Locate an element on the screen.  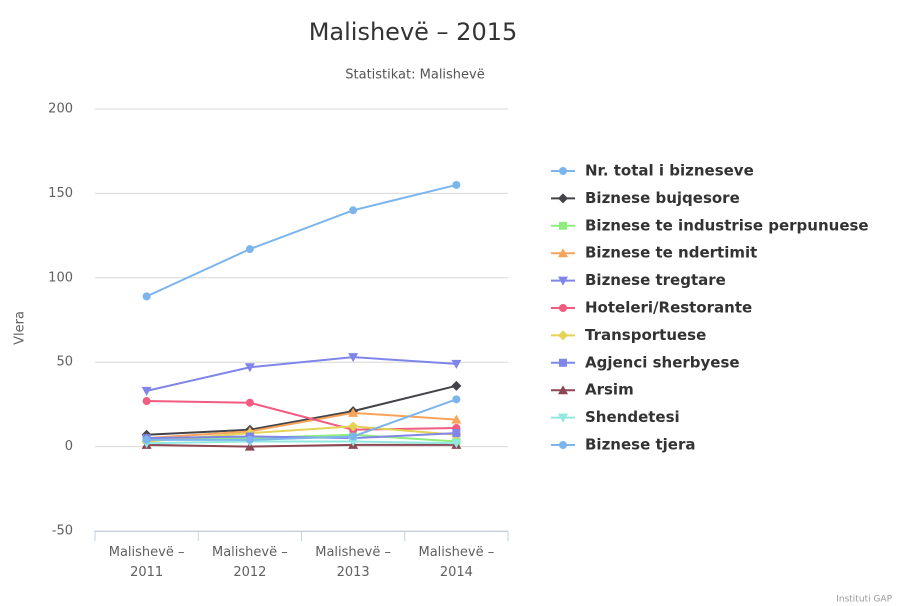
legend-label: Biznese tregtare is located at coordinates (655, 280).